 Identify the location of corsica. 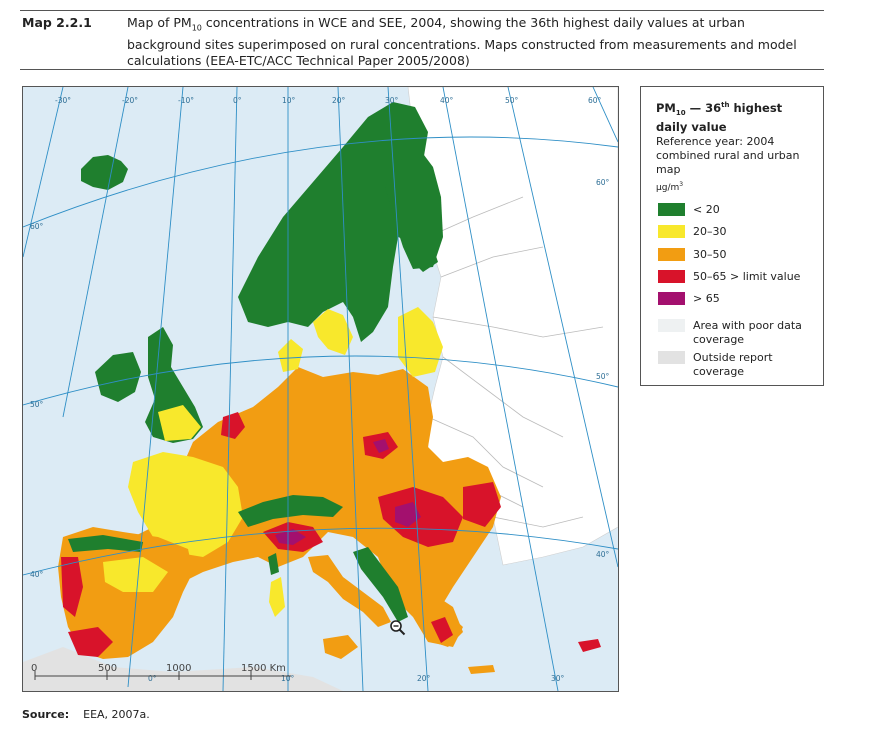
(273, 564).